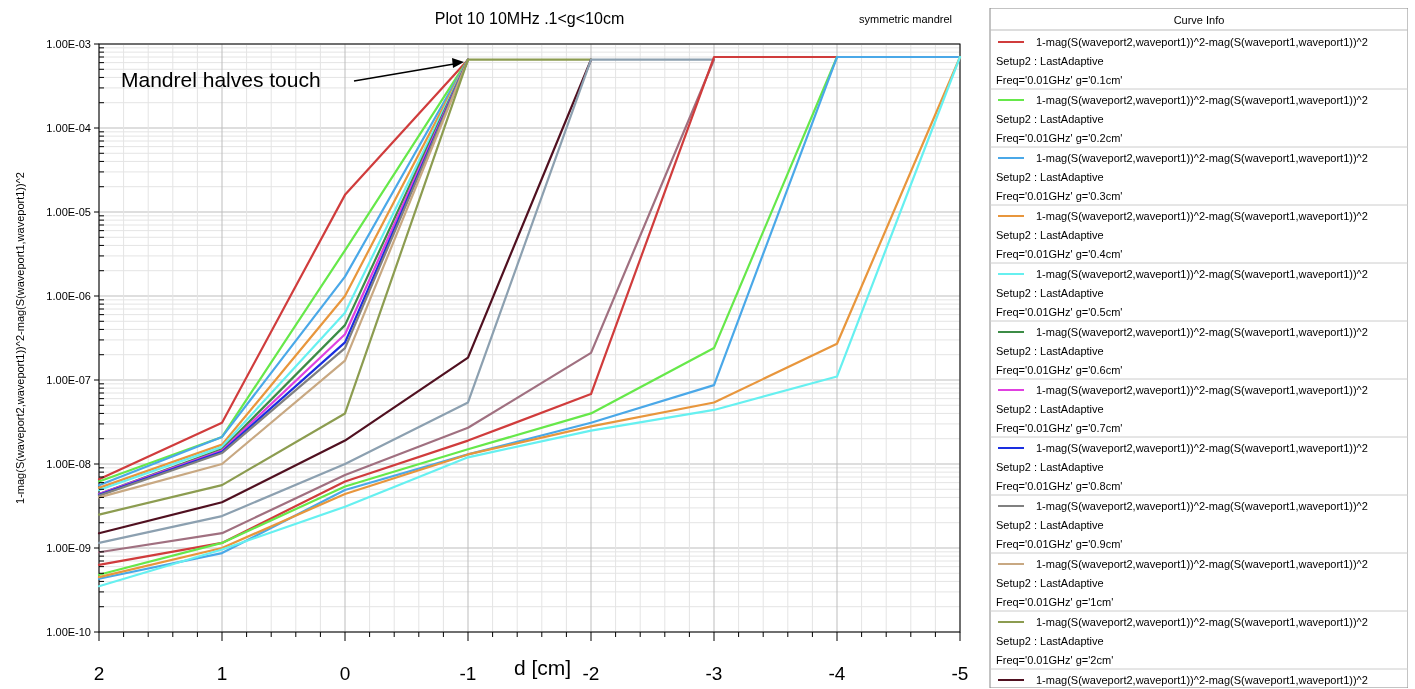 The height and width of the screenshot is (689, 1415). I want to click on x-tick-label: -5, so click(960, 673).